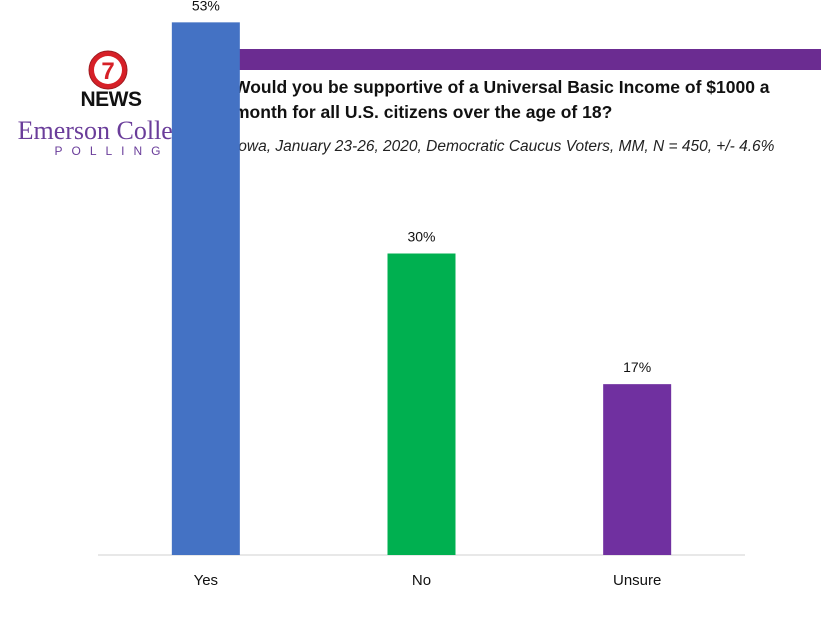  Describe the element at coordinates (206, 580) in the screenshot. I see `category-label-yes: Yes` at that location.